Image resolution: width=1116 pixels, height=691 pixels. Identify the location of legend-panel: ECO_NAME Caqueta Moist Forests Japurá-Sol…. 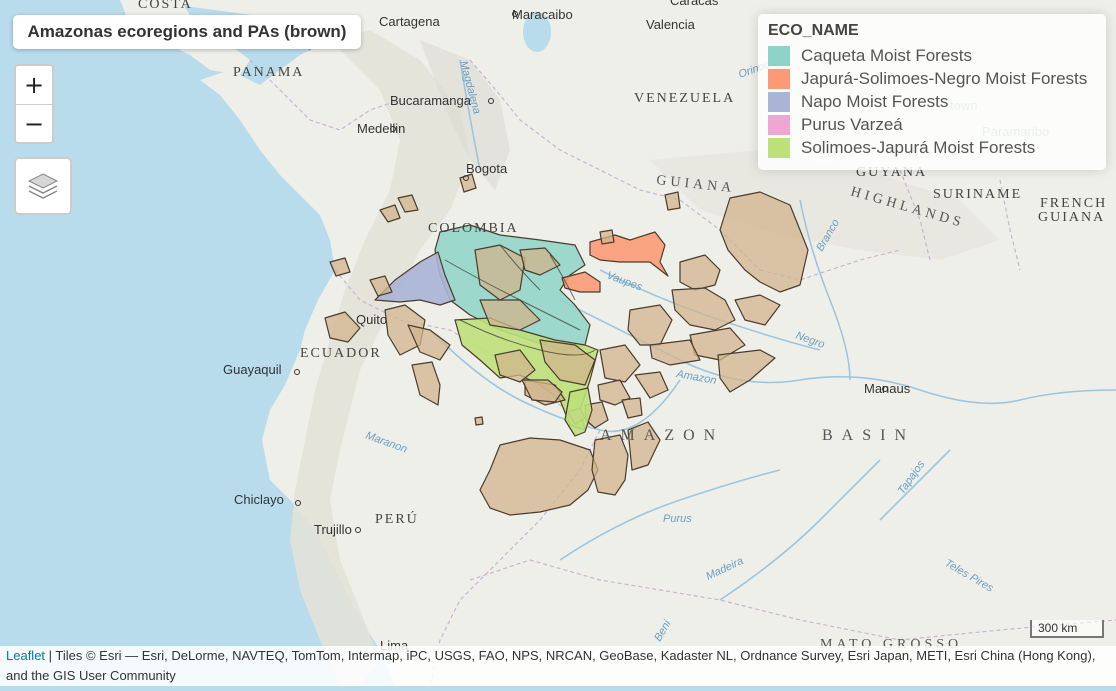
(932, 92).